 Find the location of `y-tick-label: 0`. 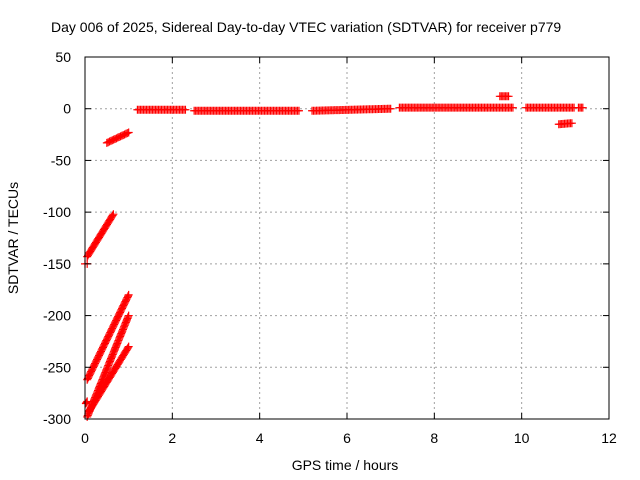

y-tick-label: 0 is located at coordinates (67, 109).